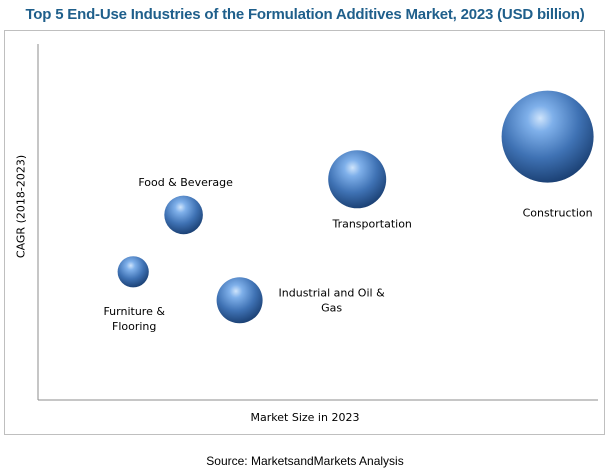  I want to click on bubble-label-transportation: Transportation, so click(371, 223).